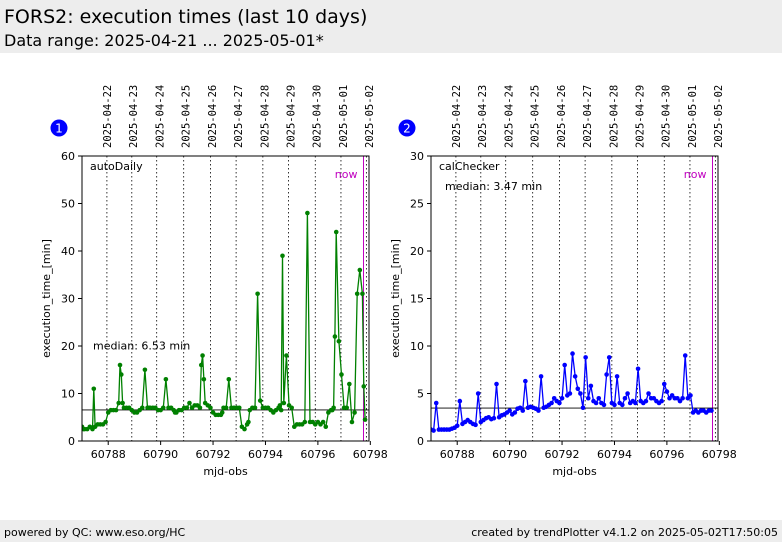  Describe the element at coordinates (493, 186) in the screenshot. I see `median-label: median: 3.47 min` at that location.